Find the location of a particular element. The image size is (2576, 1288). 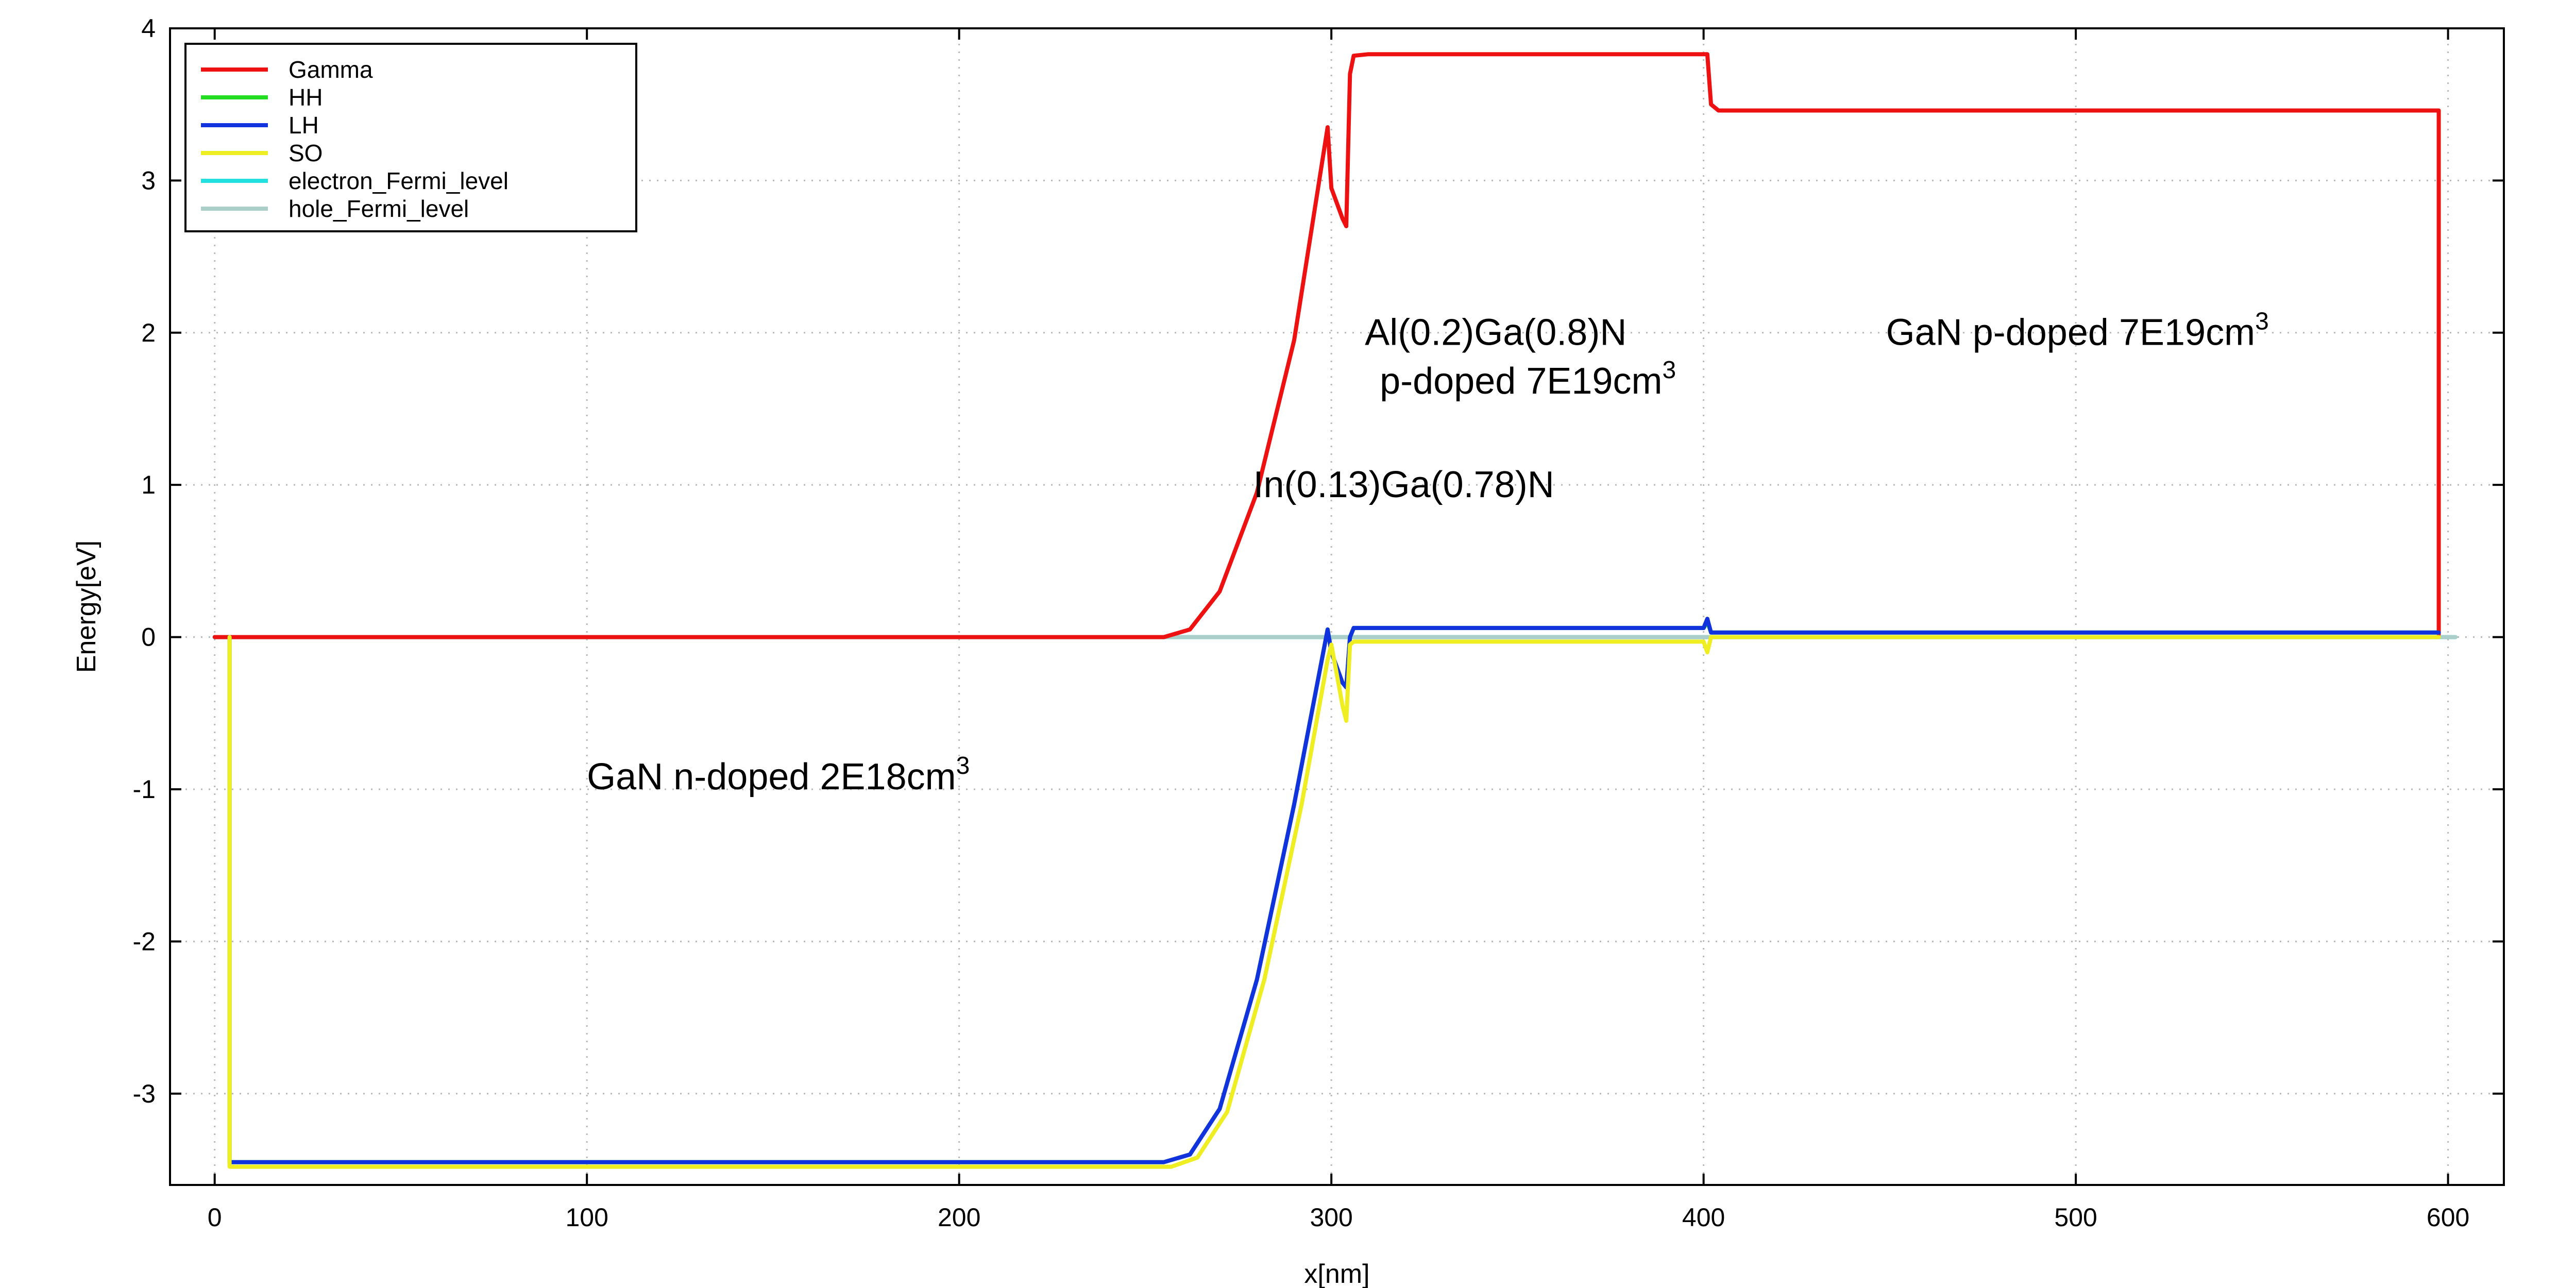

x-tick-label: 0 is located at coordinates (215, 1217).